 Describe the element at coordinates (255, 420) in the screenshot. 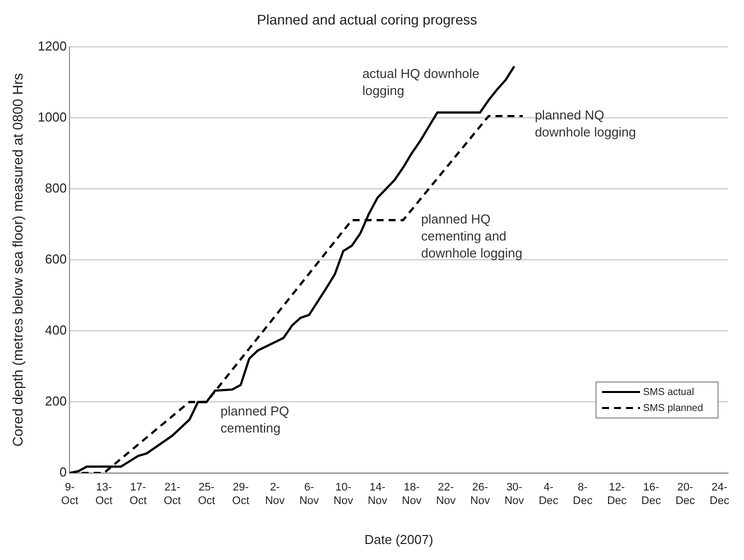

I see `annotation: planned PQ cementing` at that location.